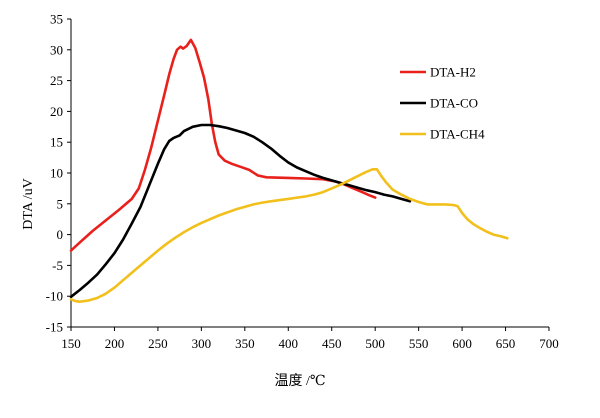 The width and height of the screenshot is (600, 418). Describe the element at coordinates (462, 343) in the screenshot. I see `x-tick-label: 600` at that location.